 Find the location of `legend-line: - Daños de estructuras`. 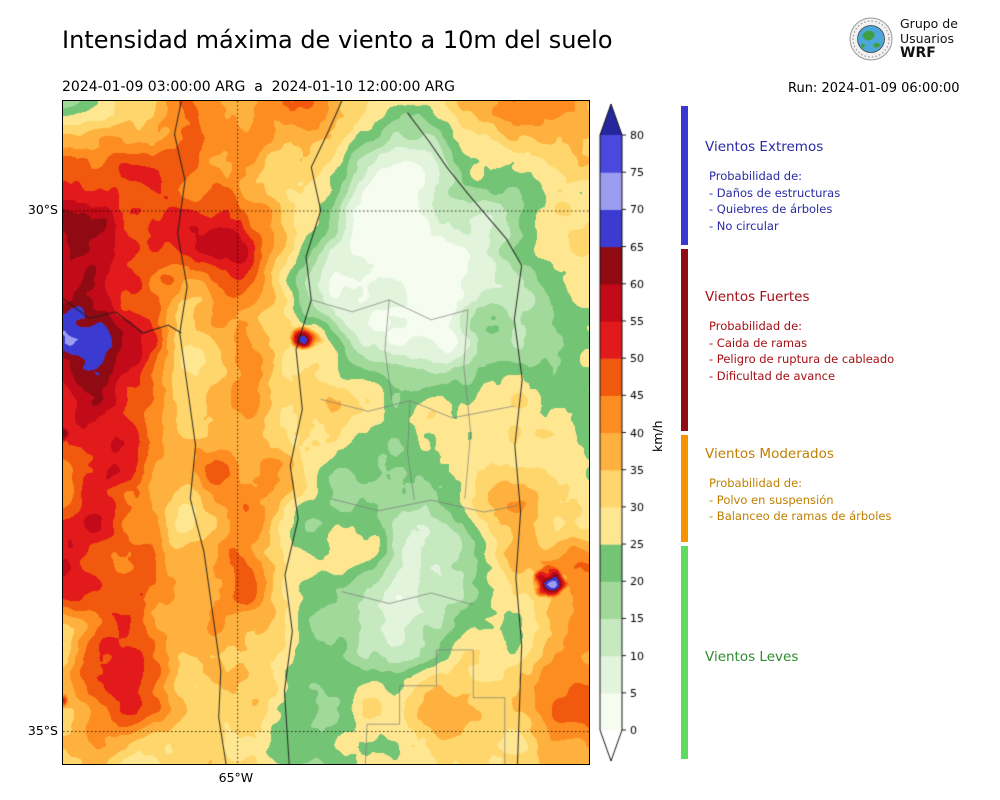

legend-line: - Daños de estructuras is located at coordinates (775, 192).